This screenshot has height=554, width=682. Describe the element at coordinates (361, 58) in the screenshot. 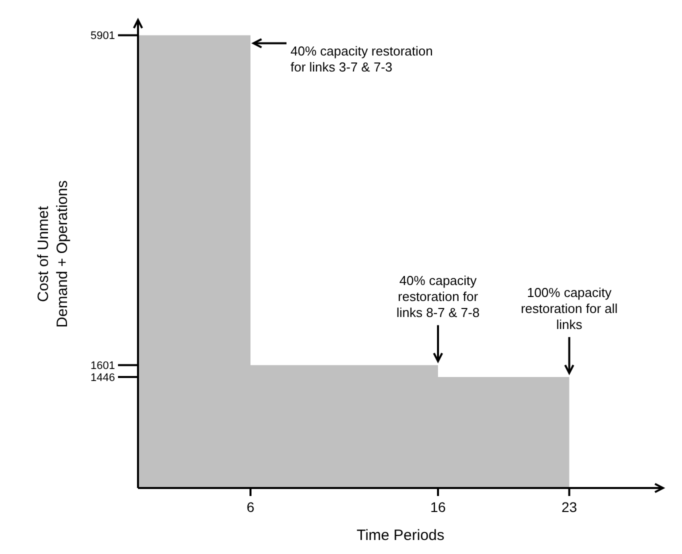

I see `annotation: 40% capacity restoration for links 3-7 & 7-3` at that location.